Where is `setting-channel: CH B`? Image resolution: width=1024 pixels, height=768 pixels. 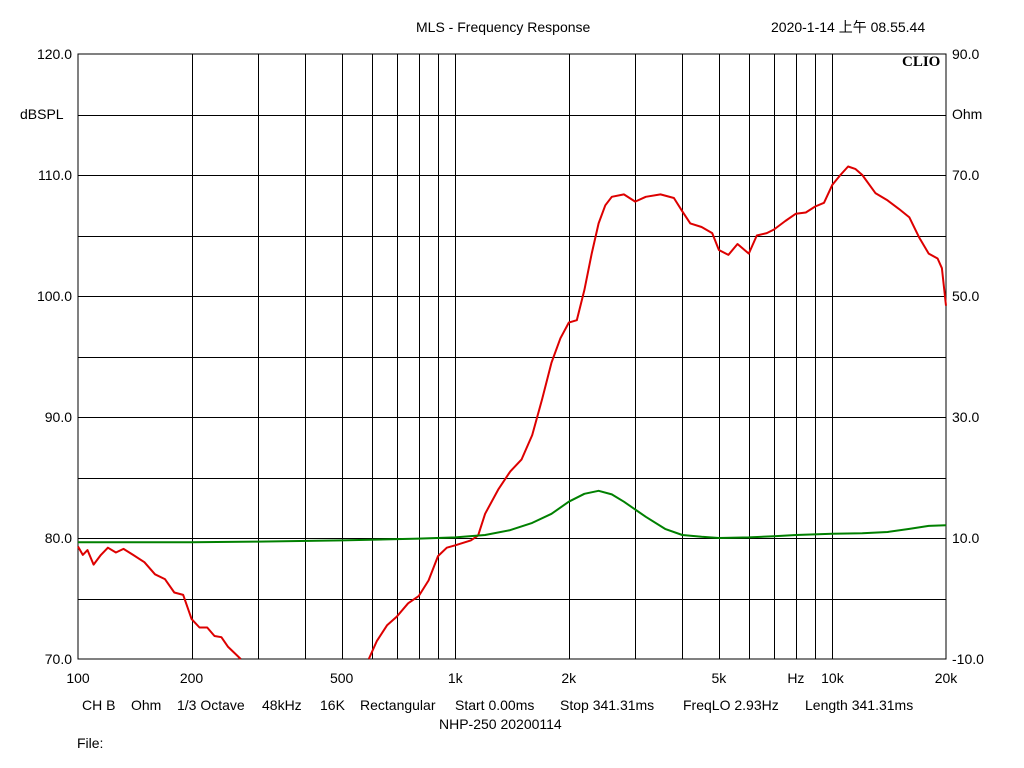 setting-channel: CH B is located at coordinates (99, 705).